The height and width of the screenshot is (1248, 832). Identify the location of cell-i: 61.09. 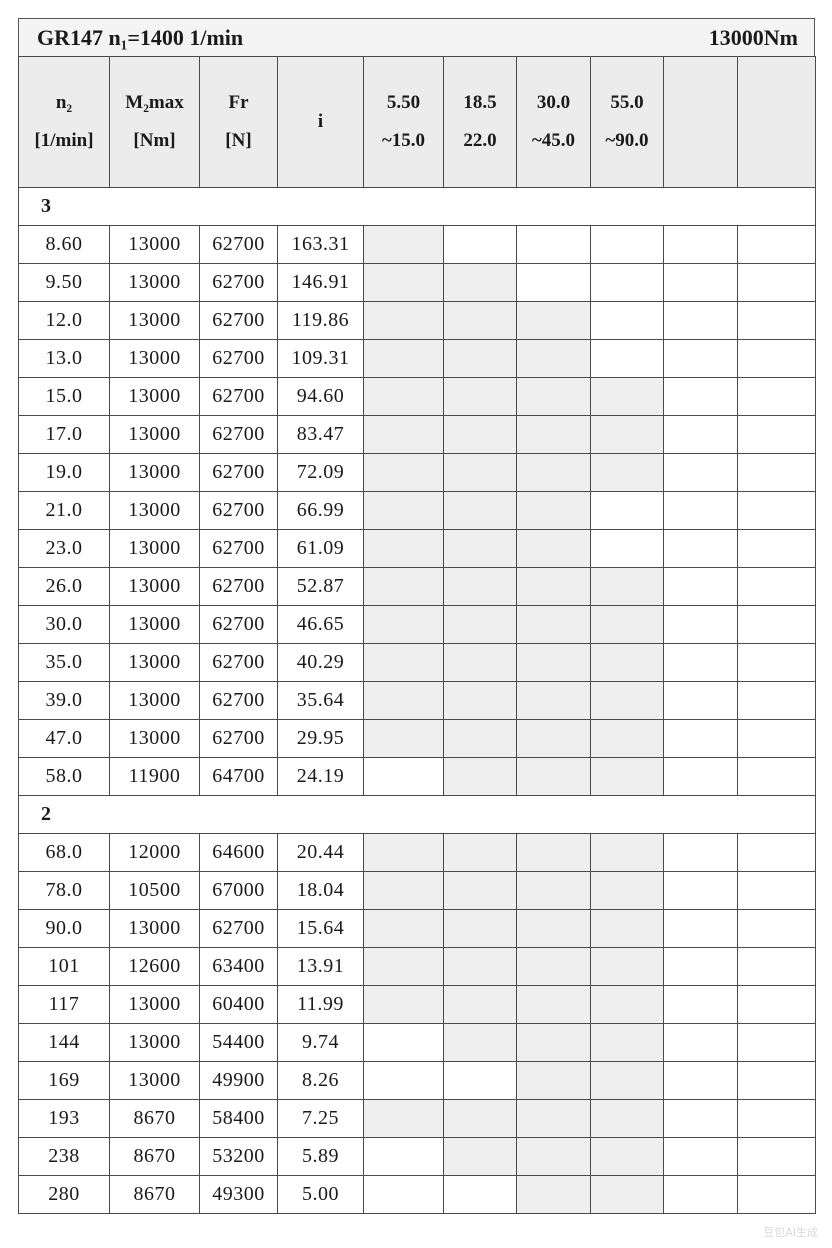
(320, 548).